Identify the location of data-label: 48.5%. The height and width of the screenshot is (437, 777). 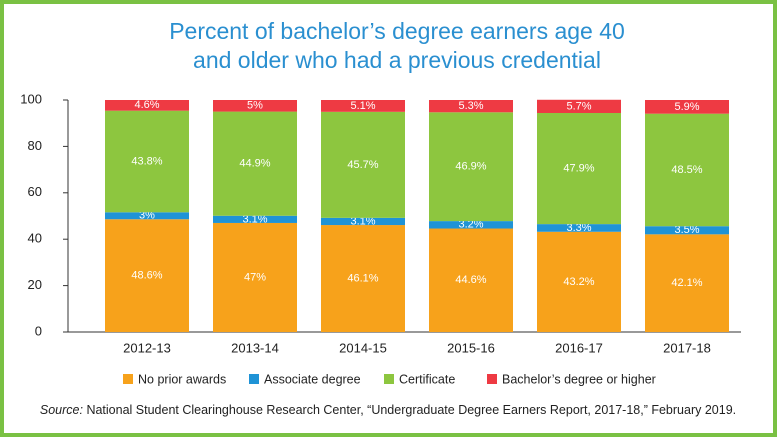
(686, 170).